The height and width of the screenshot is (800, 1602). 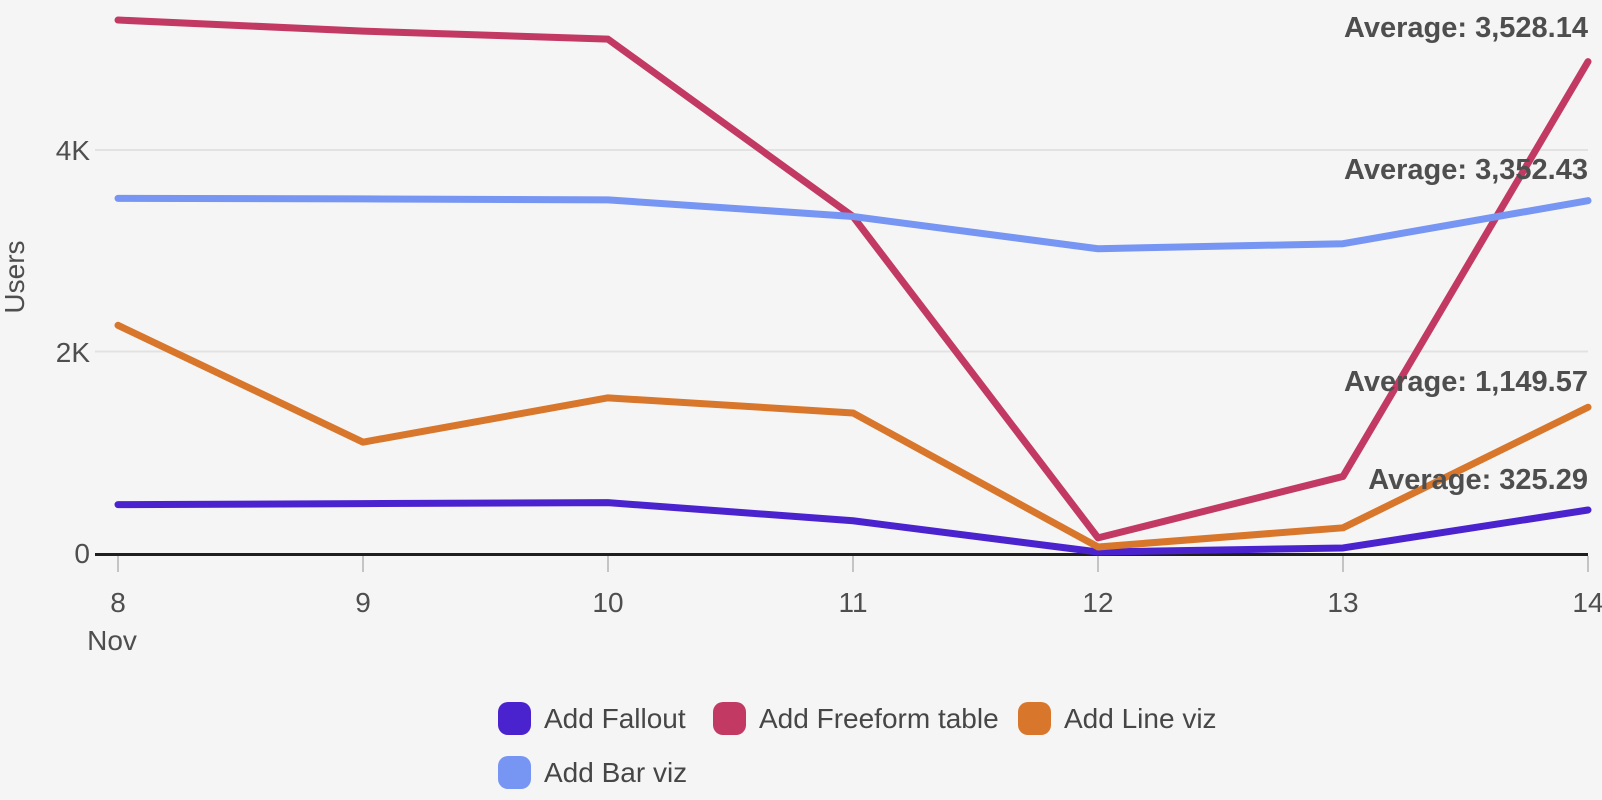 What do you see at coordinates (729, 718) in the screenshot?
I see `legend-swatch-add-freeform-table` at bounding box center [729, 718].